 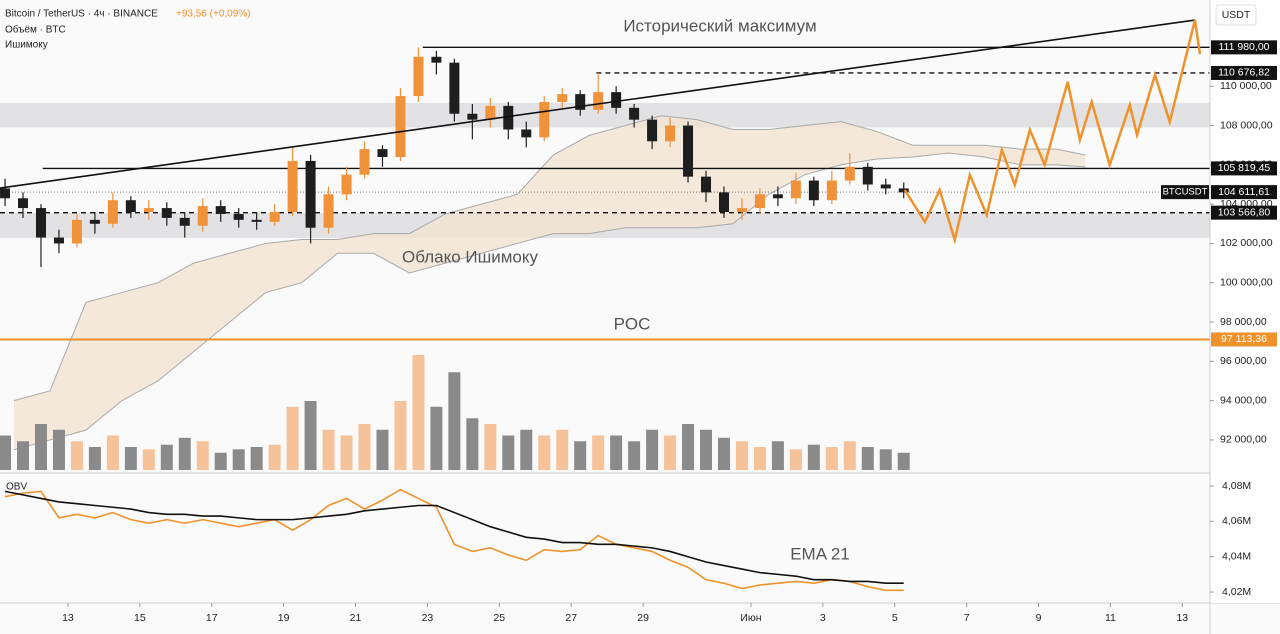 I want to click on y-tick-label: 102 000,00, so click(x=1246, y=243).